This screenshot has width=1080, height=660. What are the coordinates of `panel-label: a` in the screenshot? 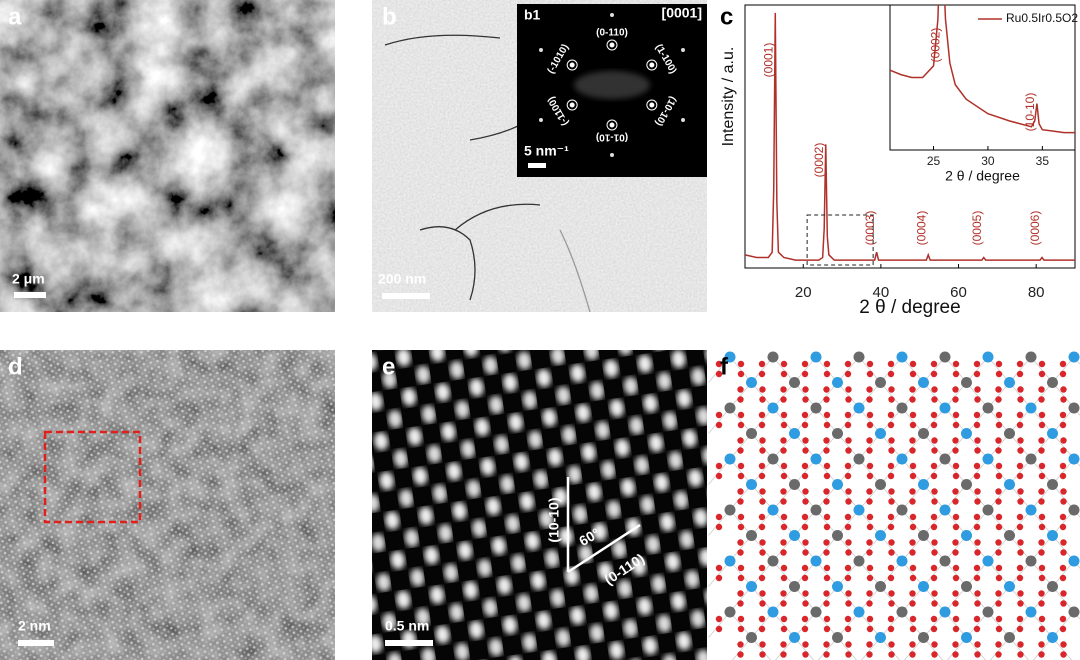 It's located at (15, 16).